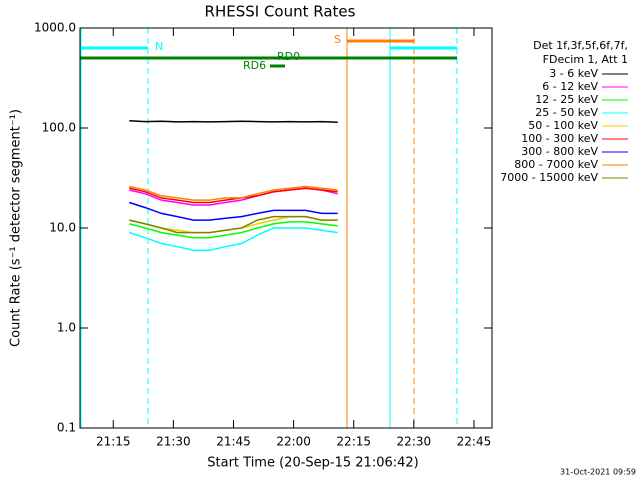  I want to click on chart-title: RHESSI Count Rates, so click(280, 12).